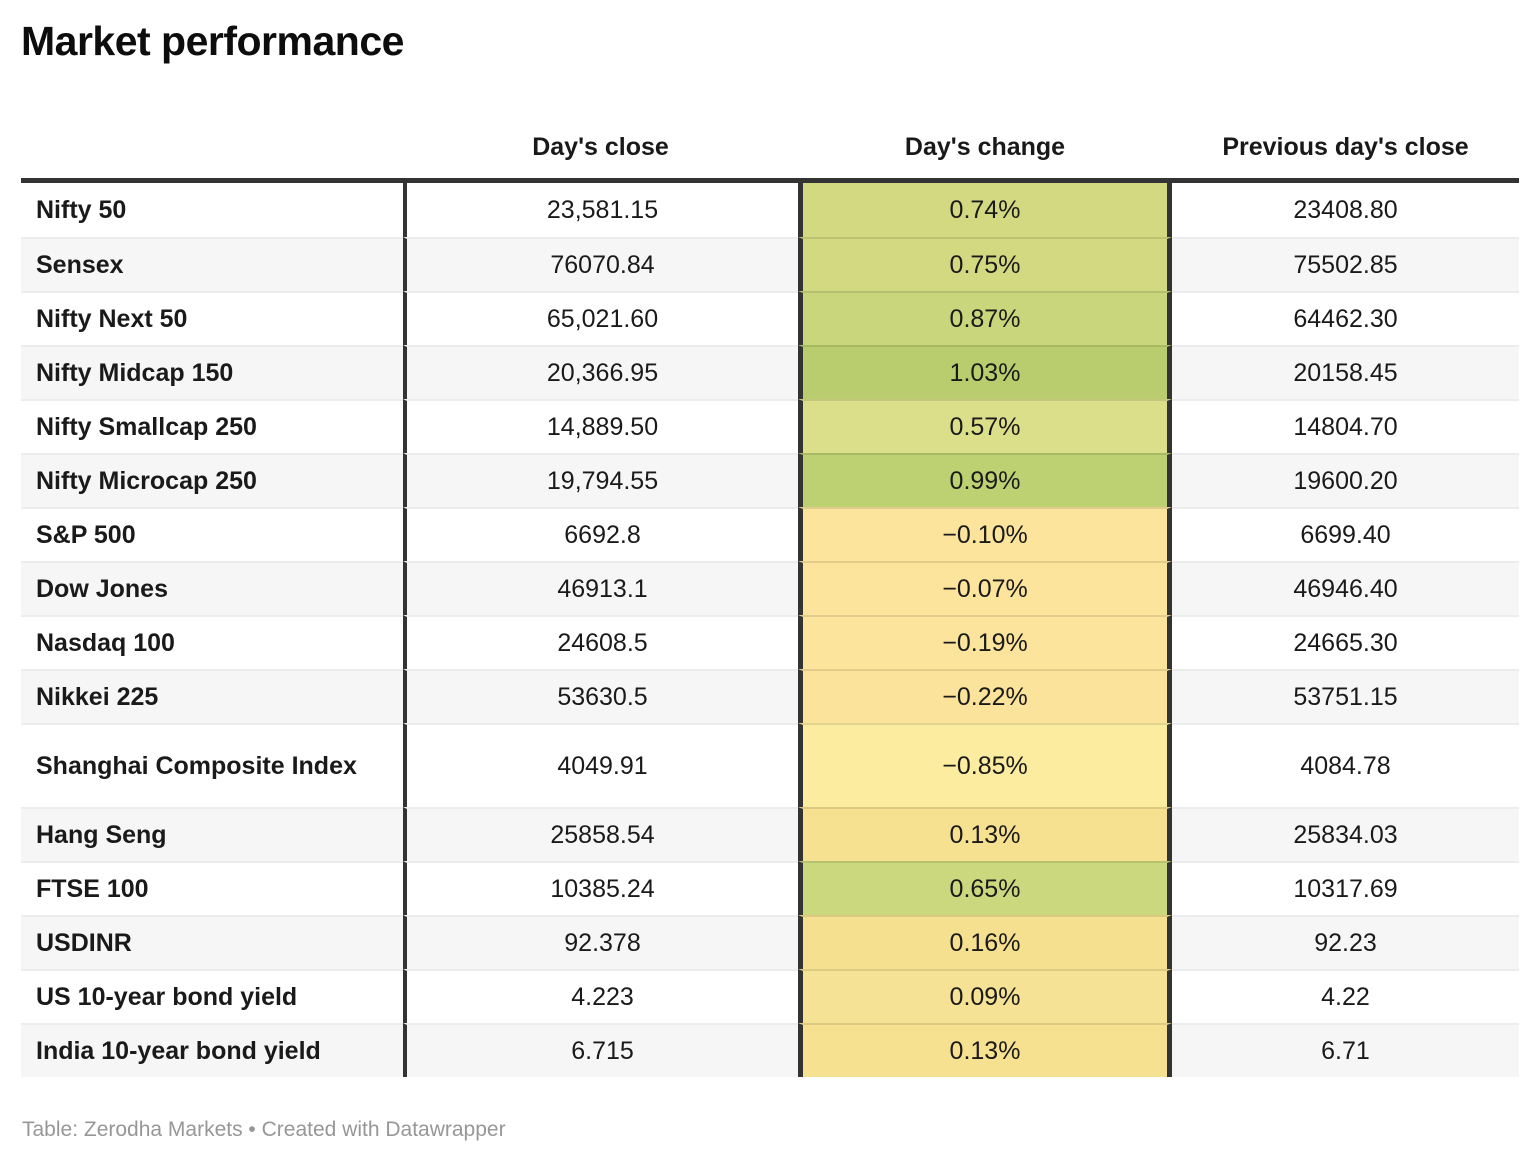 The height and width of the screenshot is (1164, 1540). I want to click on table-row-ftse-100: FTSE 100 10385.24 0.65% 10317.69, so click(770, 888).